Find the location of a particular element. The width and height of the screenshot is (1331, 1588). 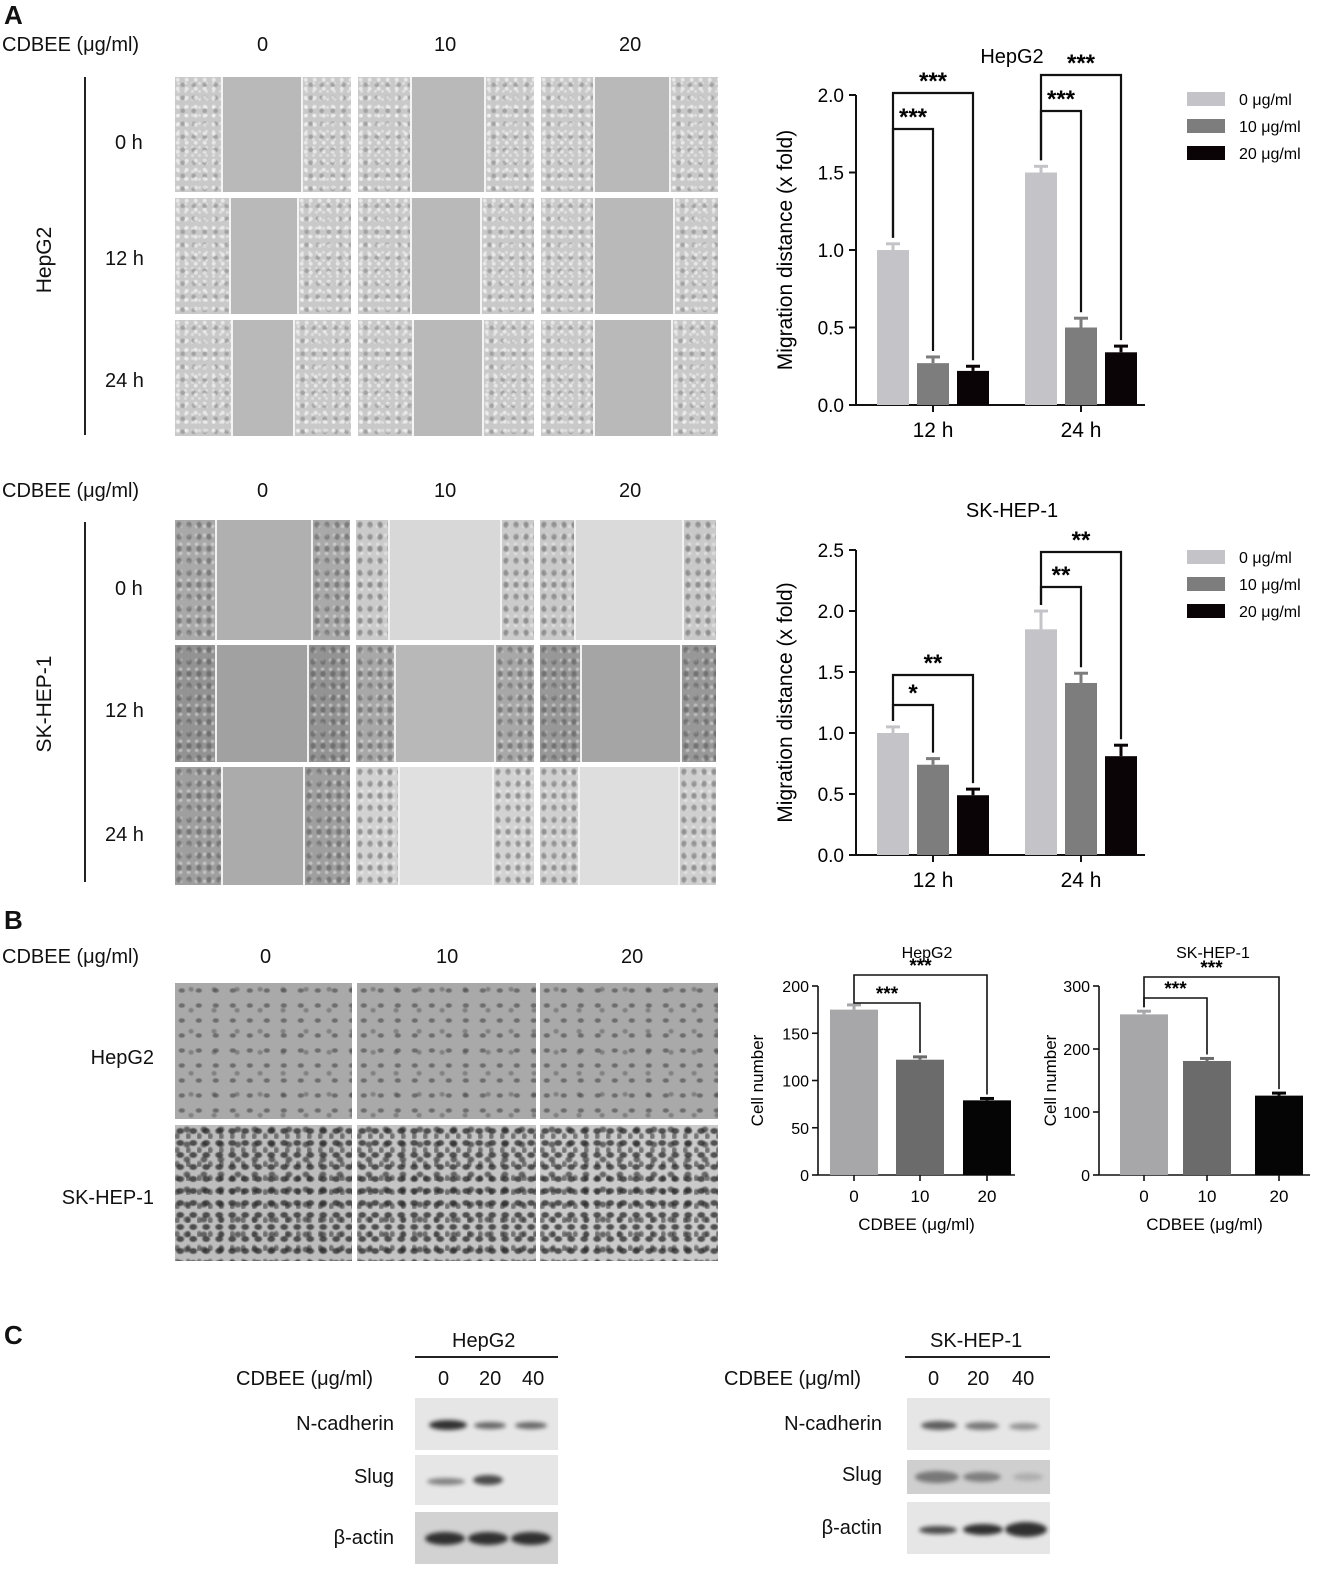

blot-hepg2-protein-ncadherin: N-cadherin is located at coordinates (345, 1424).